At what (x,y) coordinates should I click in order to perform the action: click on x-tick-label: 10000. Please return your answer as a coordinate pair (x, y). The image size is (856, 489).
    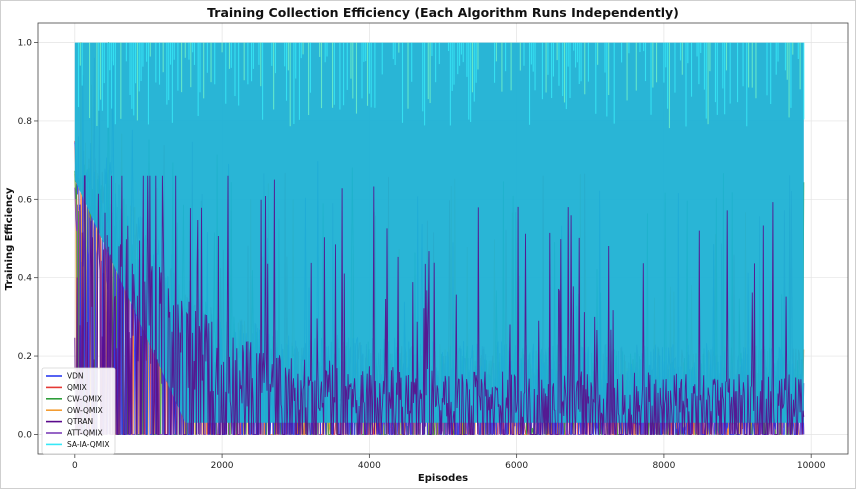
    Looking at the image, I should click on (811, 466).